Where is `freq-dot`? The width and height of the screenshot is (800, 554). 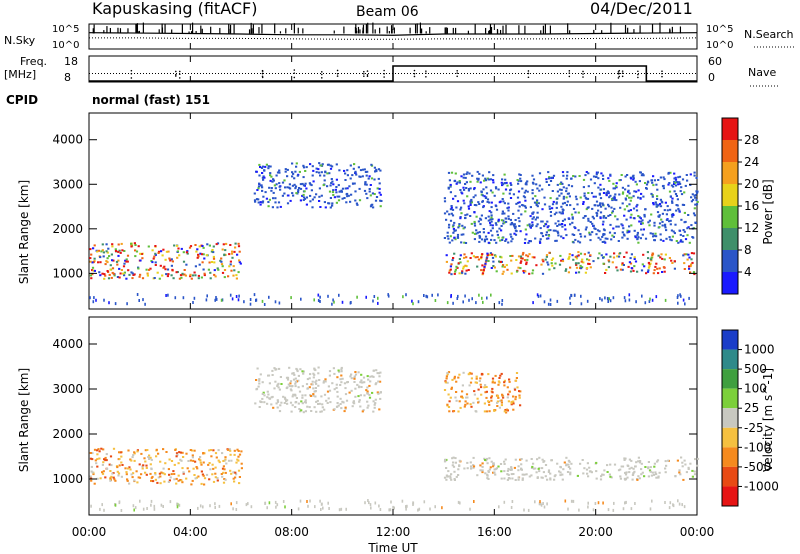 freq-dot is located at coordinates (337, 76).